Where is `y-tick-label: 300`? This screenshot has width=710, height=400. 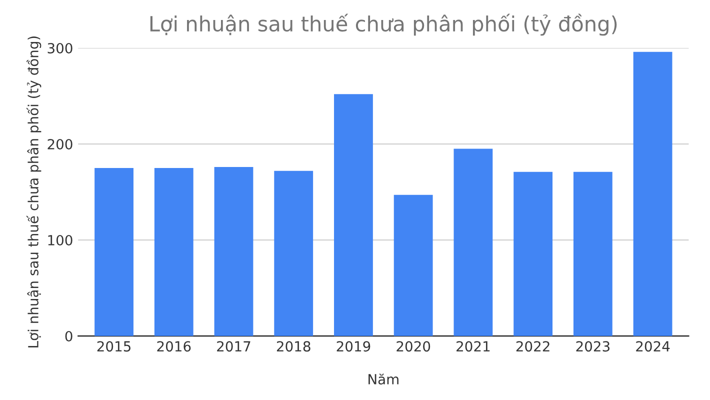 y-tick-label: 300 is located at coordinates (60, 48).